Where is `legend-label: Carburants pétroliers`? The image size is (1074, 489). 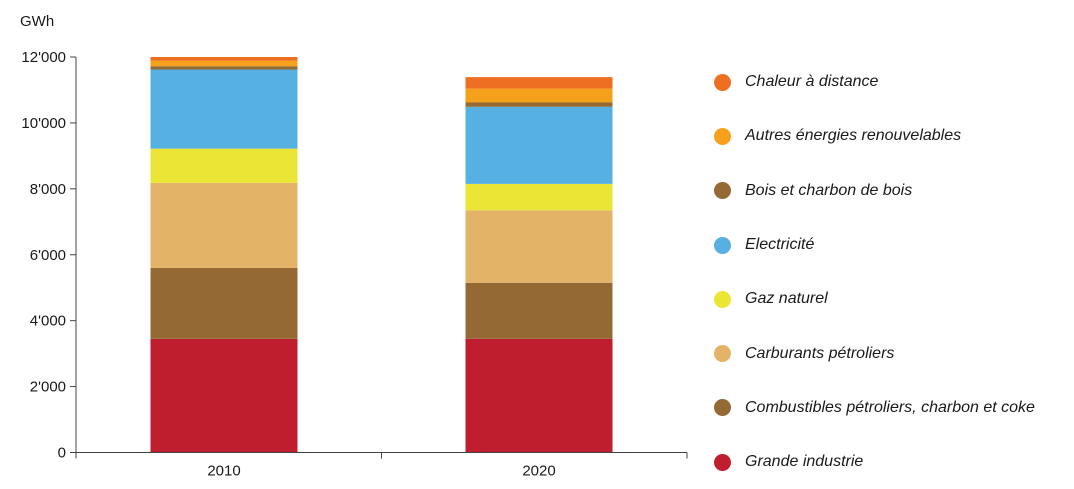
legend-label: Carburants pétroliers is located at coordinates (820, 353).